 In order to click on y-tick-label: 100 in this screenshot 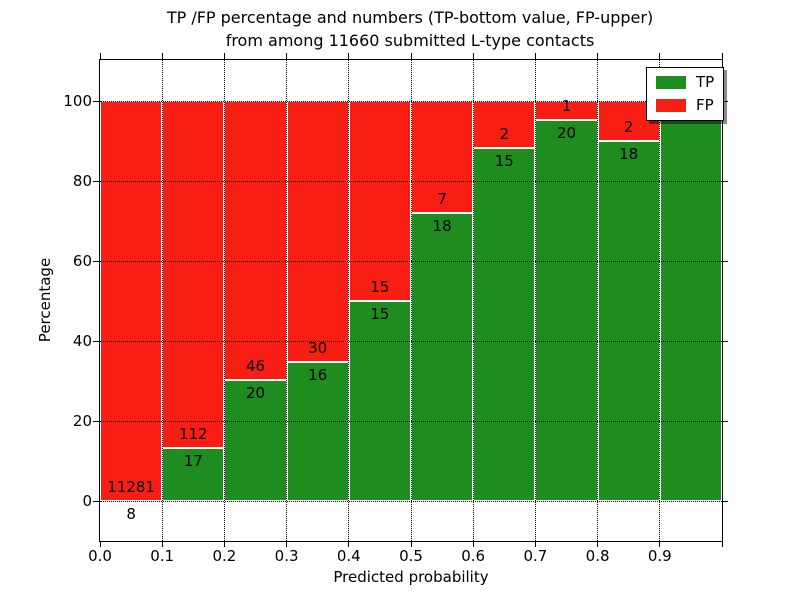, I will do `click(77, 101)`.